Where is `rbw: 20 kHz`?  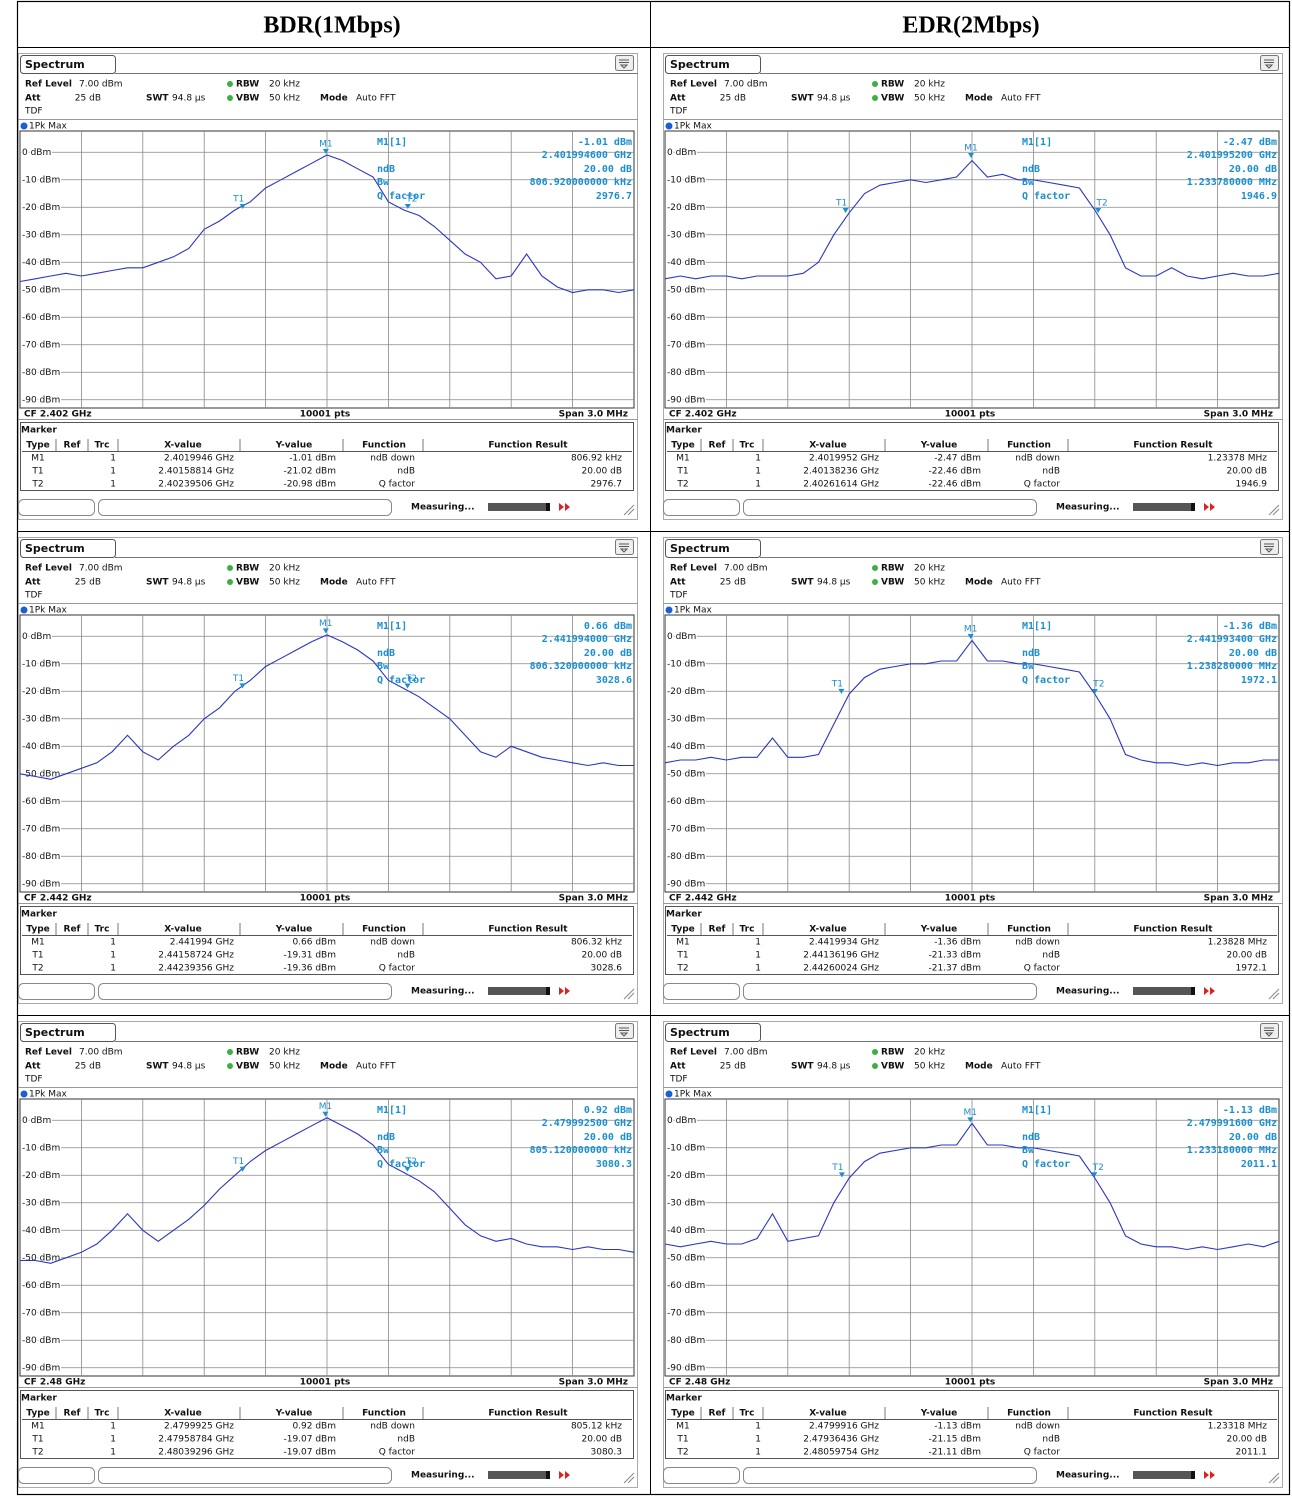
rbw: 20 kHz is located at coordinates (284, 569).